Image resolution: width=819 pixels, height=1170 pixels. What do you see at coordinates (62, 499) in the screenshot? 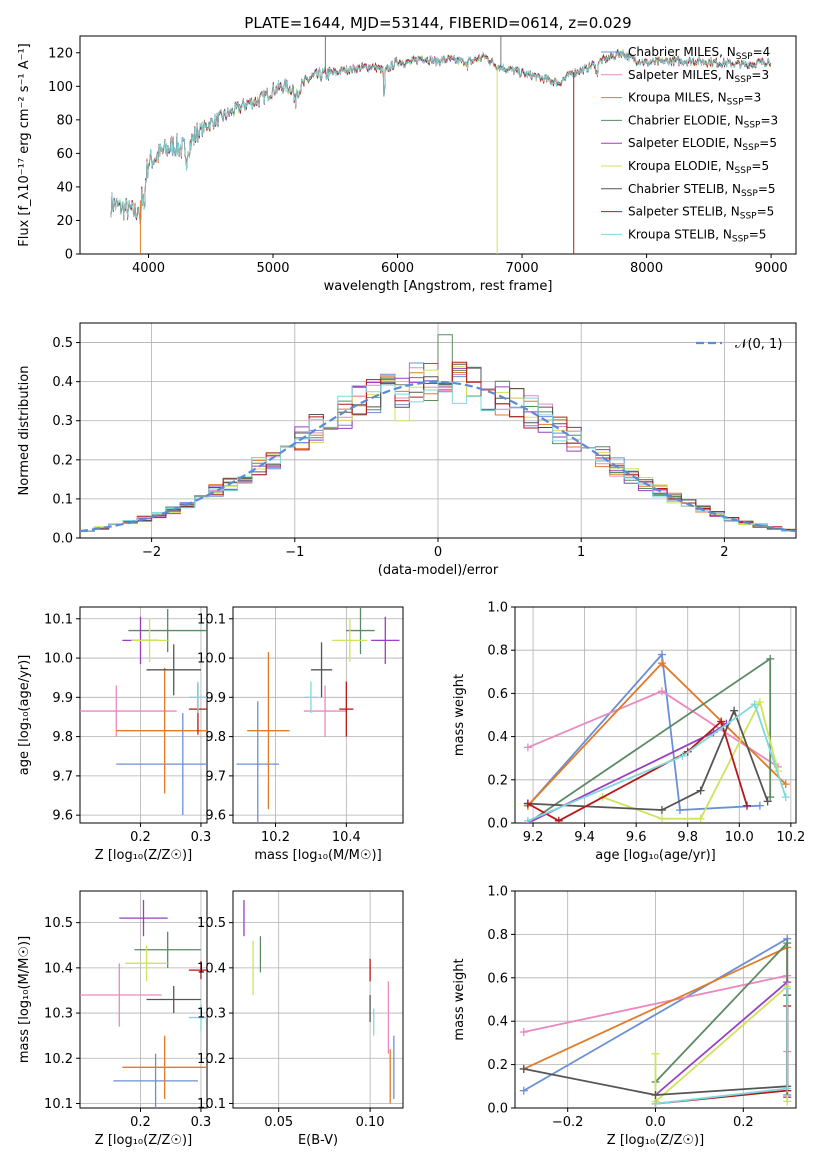
I see `y-tick-label: 0.1` at bounding box center [62, 499].